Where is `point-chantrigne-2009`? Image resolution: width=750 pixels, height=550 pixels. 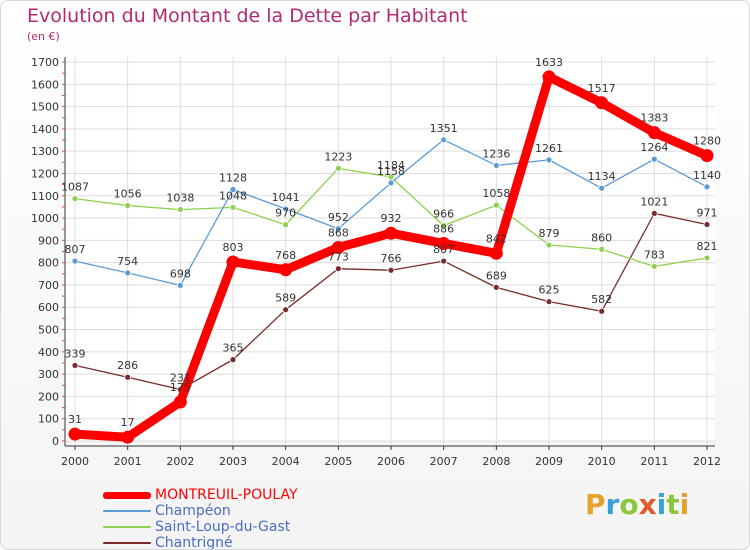
point-chantrigne-2009 is located at coordinates (549, 302).